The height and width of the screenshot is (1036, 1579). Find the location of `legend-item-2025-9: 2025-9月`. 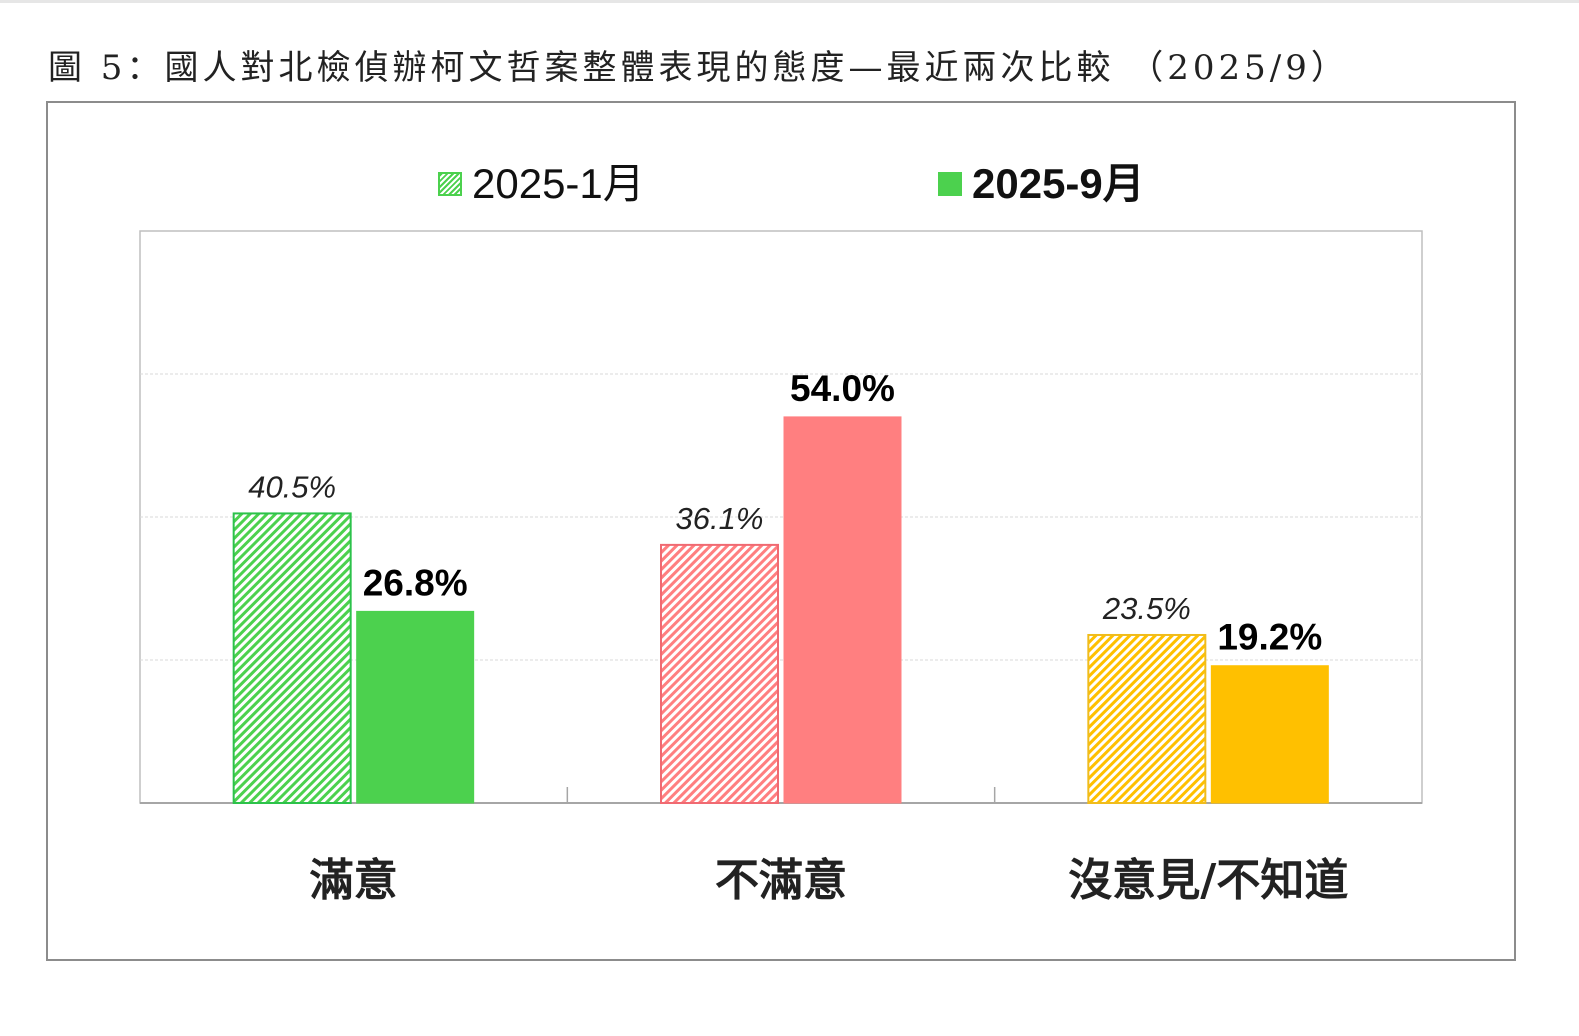

legend-item-2025-9: 2025-9月 is located at coordinates (1041, 184).